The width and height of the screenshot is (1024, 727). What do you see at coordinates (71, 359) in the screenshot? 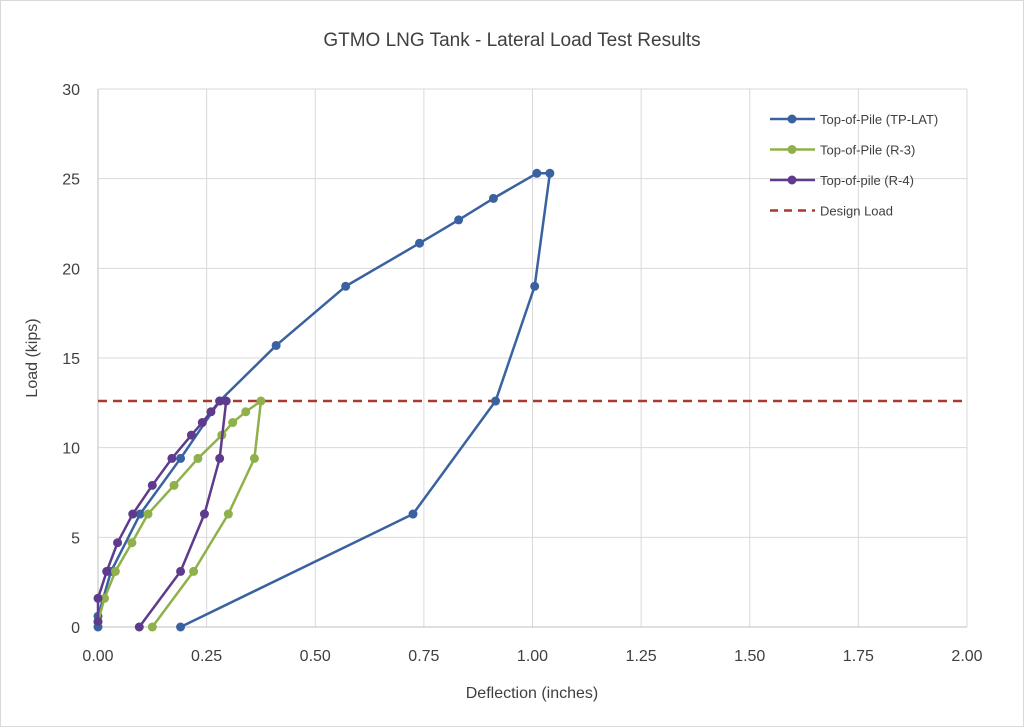
I see `y-tick-label: 15` at bounding box center [71, 359].